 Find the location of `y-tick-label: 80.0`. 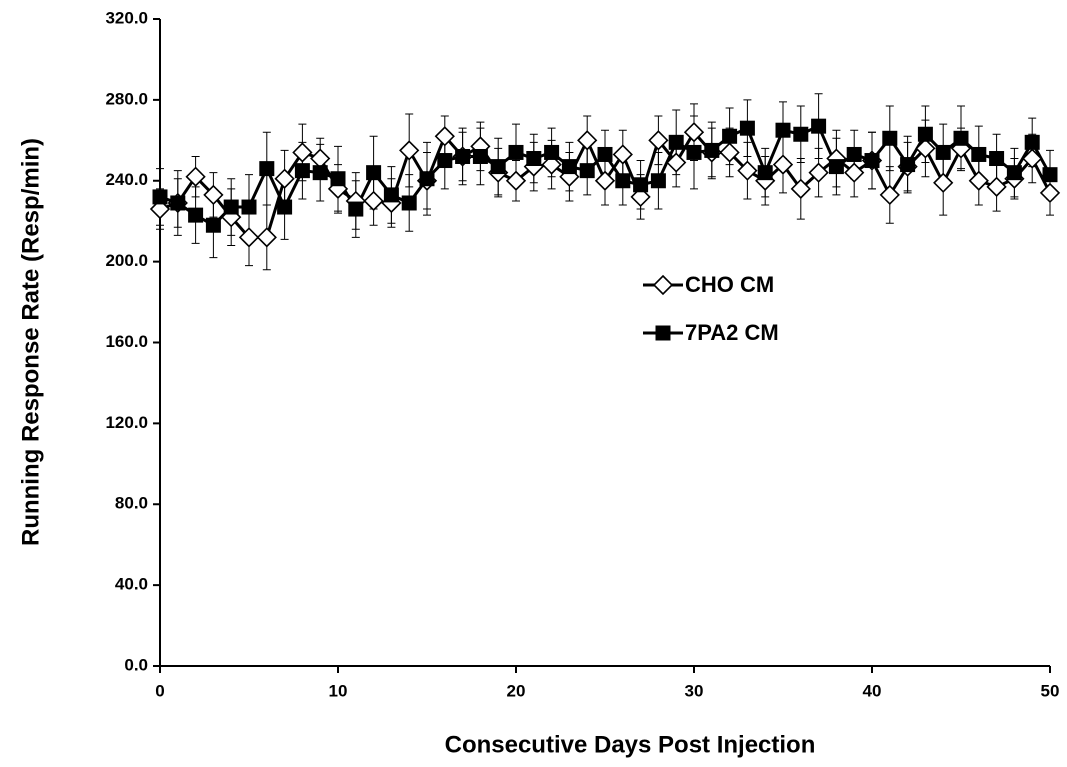

y-tick-label: 80.0 is located at coordinates (131, 503).